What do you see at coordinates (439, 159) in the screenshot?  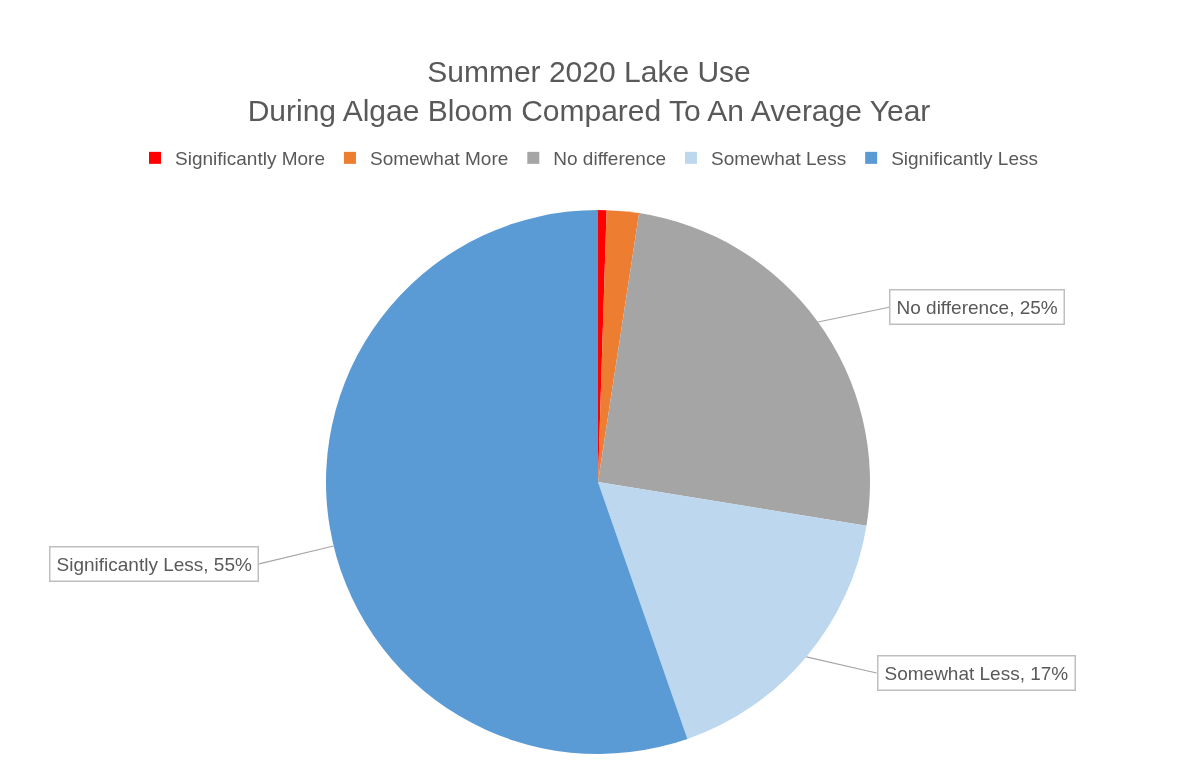 I see `legend-label: Somewhat More` at bounding box center [439, 159].